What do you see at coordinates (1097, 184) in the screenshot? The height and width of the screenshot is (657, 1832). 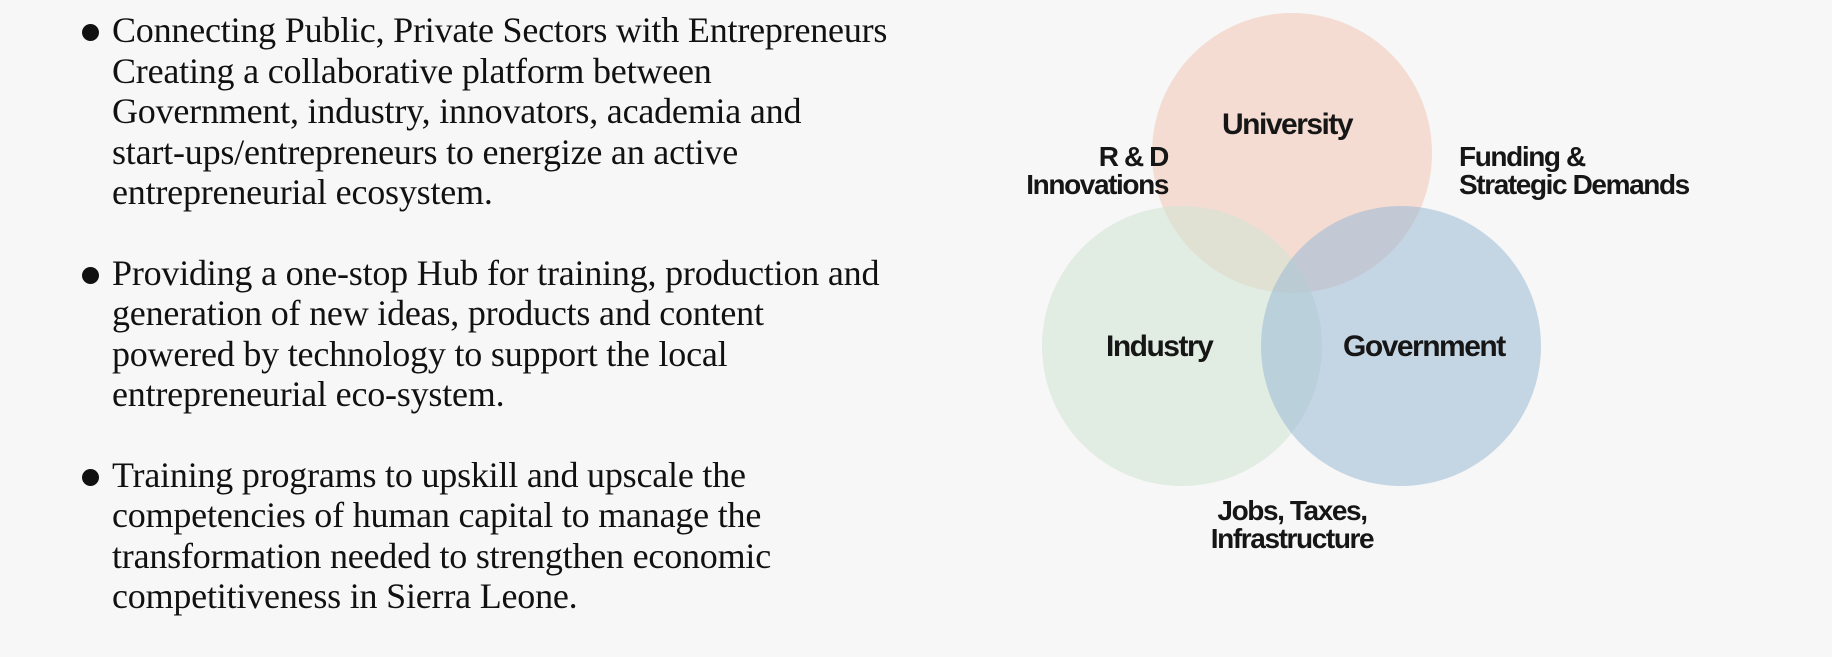 I see `relation-line: Innovations` at bounding box center [1097, 184].